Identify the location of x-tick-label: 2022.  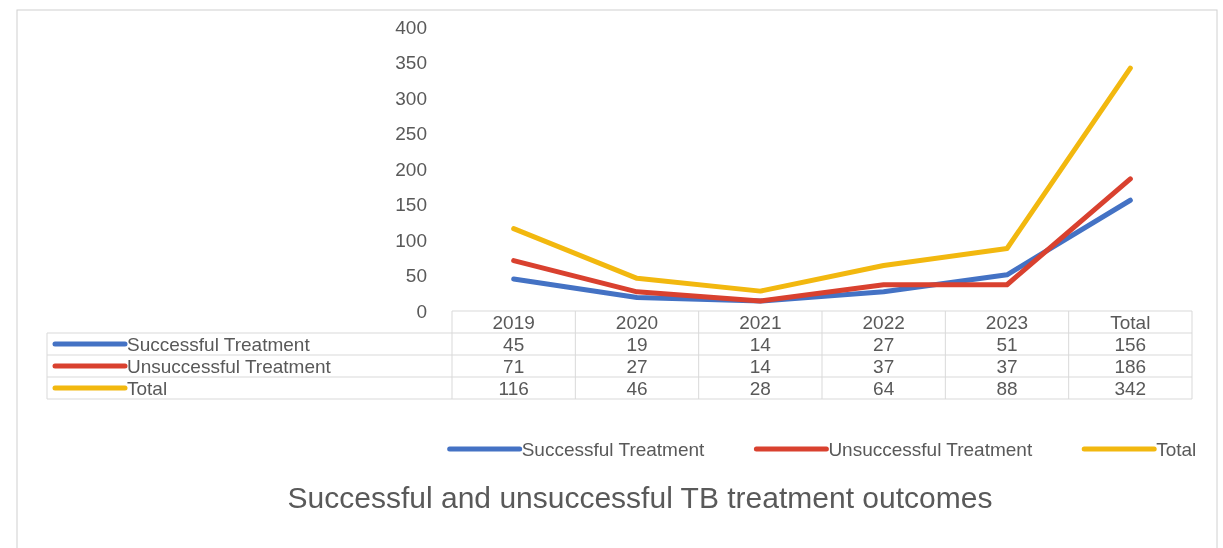
(883, 322).